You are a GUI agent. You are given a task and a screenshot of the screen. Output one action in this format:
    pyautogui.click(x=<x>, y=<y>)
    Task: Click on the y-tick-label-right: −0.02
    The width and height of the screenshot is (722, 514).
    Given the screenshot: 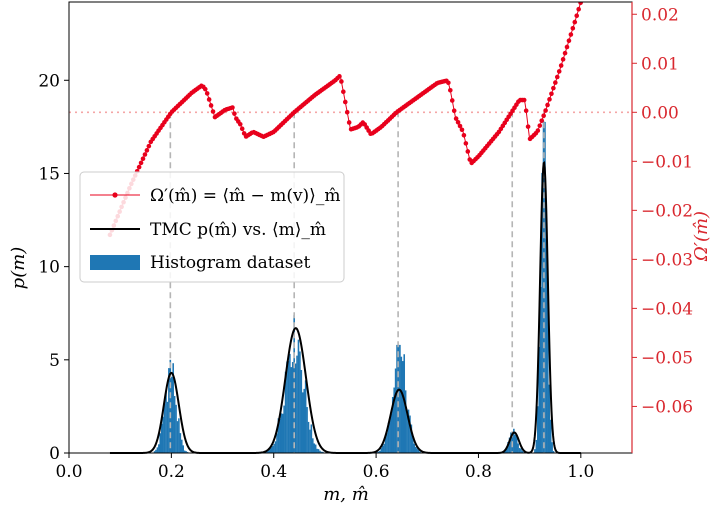 What is the action you would take?
    pyautogui.click(x=667, y=211)
    